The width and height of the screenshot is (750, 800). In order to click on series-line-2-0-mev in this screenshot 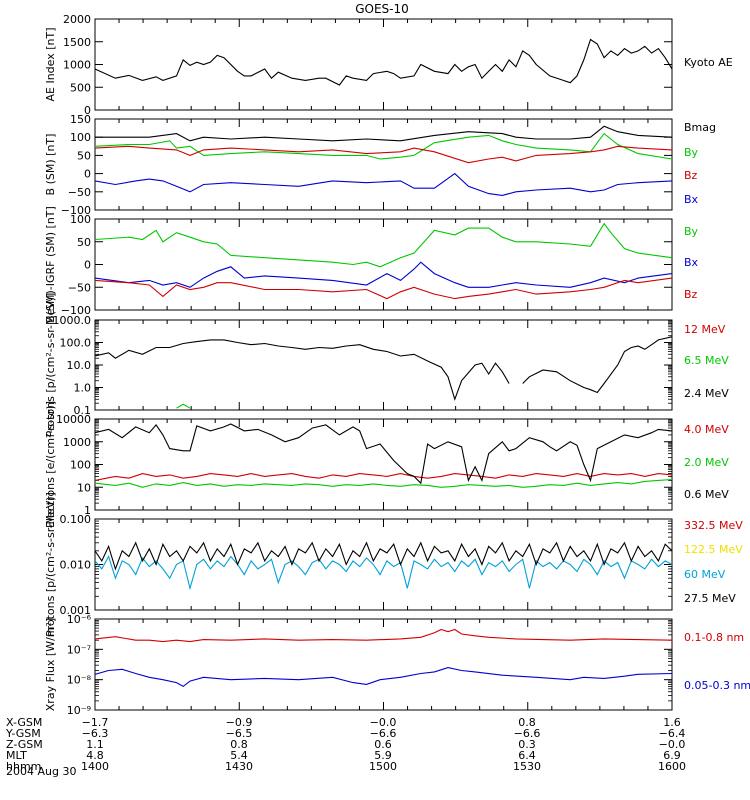, I will do `click(383, 483)`.